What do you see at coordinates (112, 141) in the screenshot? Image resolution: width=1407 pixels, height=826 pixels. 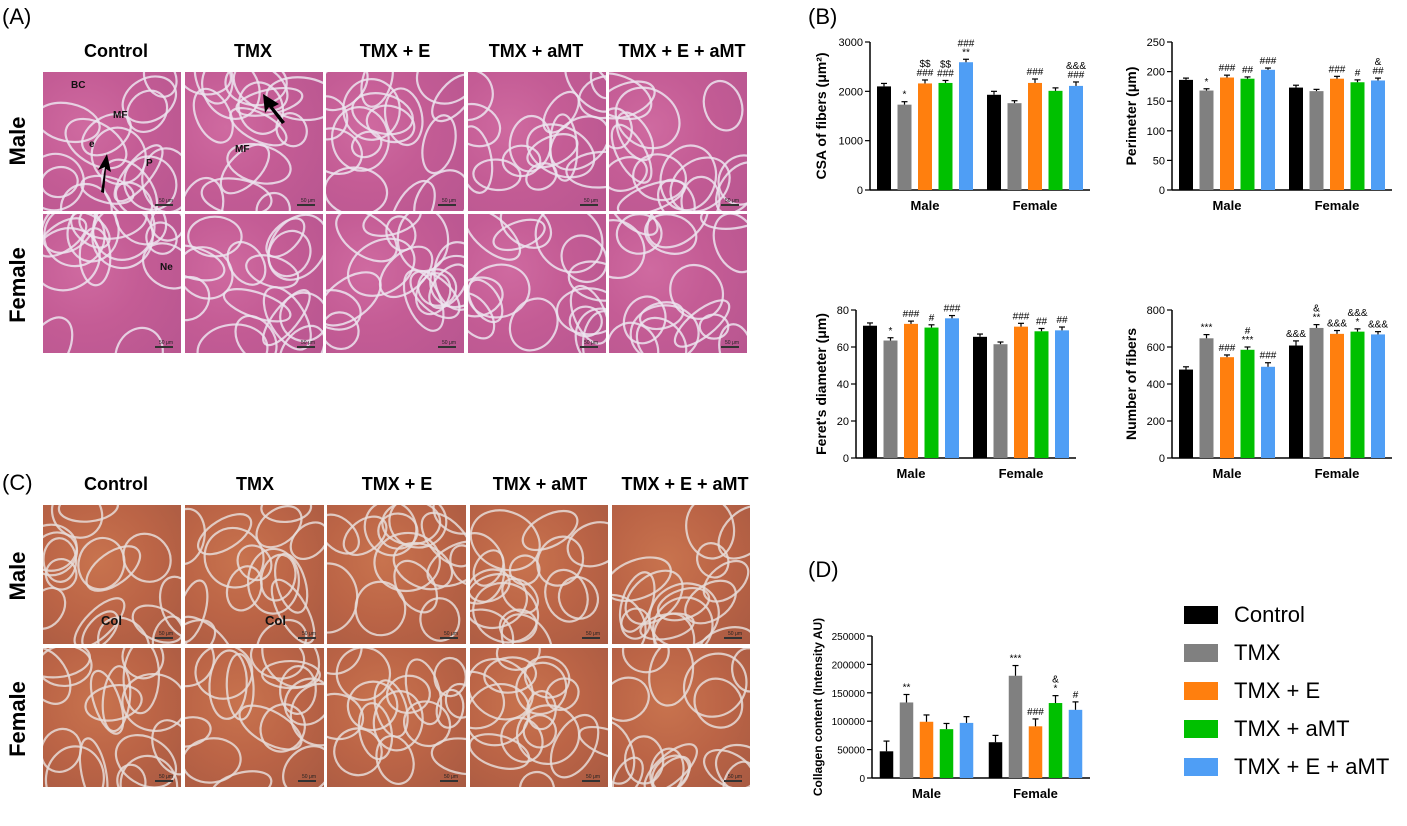 I see `histology-image-tile: 50 μm BC MF e P` at bounding box center [112, 141].